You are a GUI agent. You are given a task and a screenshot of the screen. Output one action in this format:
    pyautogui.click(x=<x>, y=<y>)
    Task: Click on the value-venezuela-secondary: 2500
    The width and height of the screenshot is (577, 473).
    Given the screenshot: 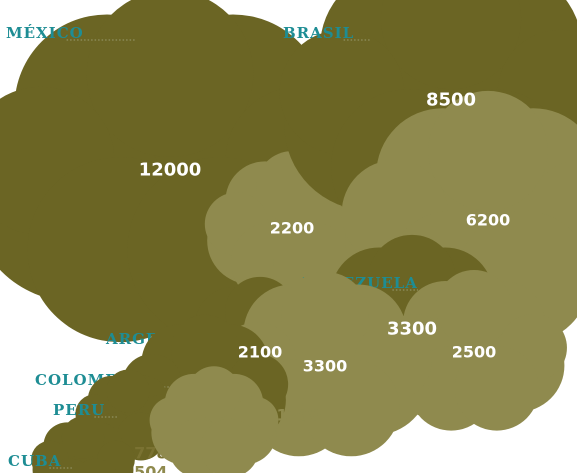 What is the action you would take?
    pyautogui.click(x=474, y=352)
    